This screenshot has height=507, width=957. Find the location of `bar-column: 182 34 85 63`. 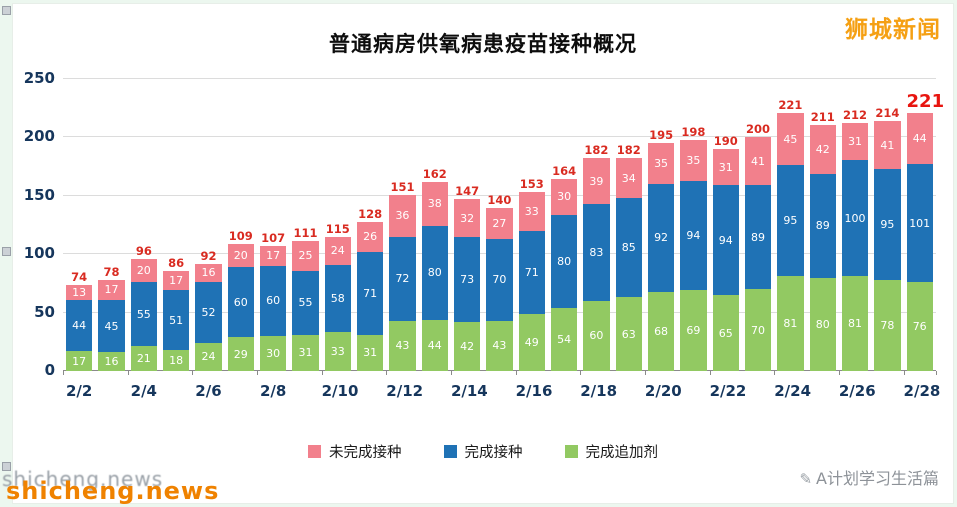

bar-column: 182 34 85 63 is located at coordinates (629, 225).